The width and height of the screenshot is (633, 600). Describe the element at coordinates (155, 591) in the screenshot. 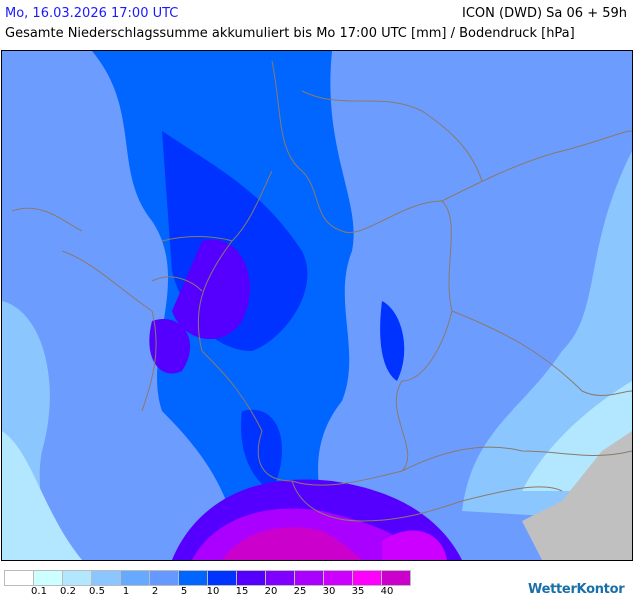

I see `legend-label: 2` at that location.